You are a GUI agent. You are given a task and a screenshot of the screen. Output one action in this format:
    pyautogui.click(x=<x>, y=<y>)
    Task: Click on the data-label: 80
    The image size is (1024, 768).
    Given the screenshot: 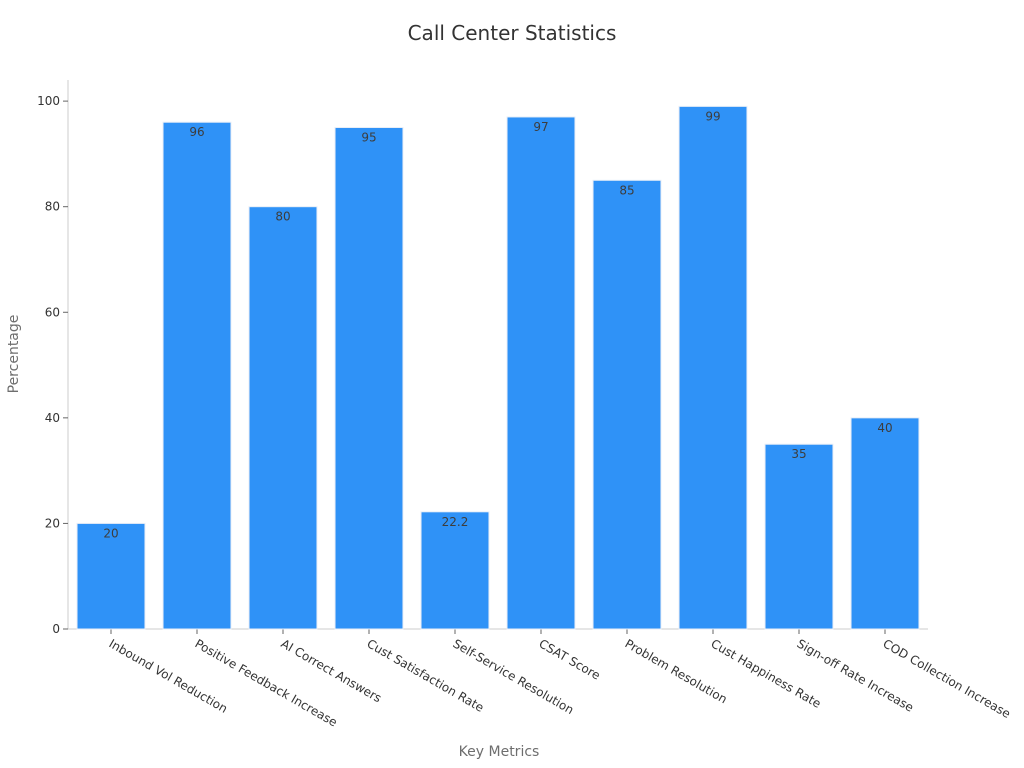 What is the action you would take?
    pyautogui.click(x=282, y=217)
    